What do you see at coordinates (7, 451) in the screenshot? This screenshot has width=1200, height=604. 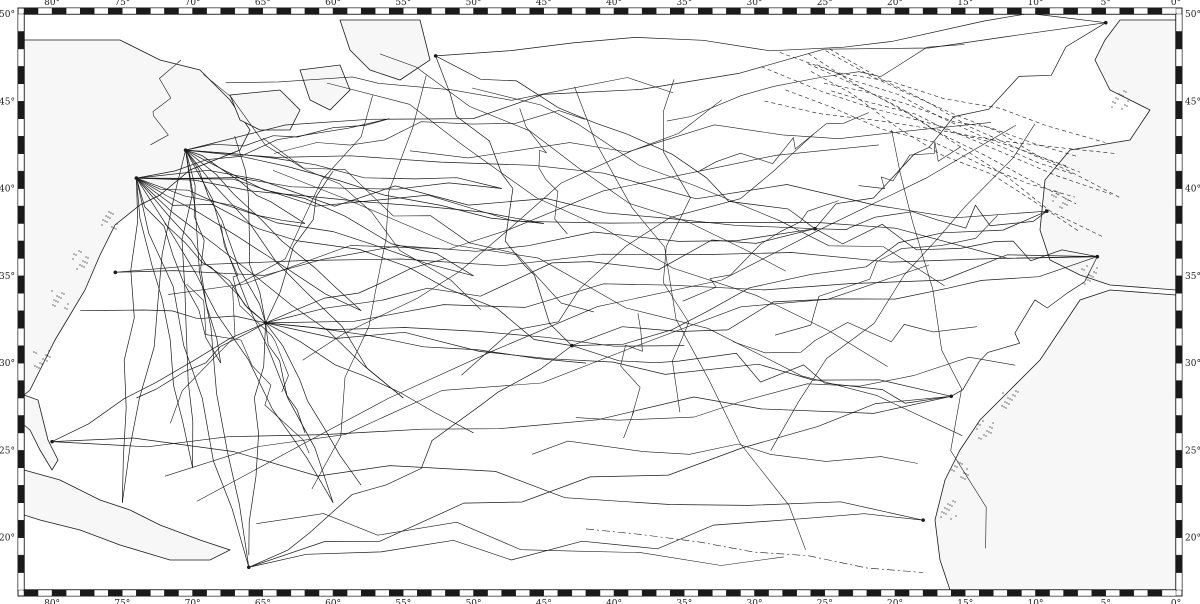 I see `latitude-label-left: 25°` at bounding box center [7, 451].